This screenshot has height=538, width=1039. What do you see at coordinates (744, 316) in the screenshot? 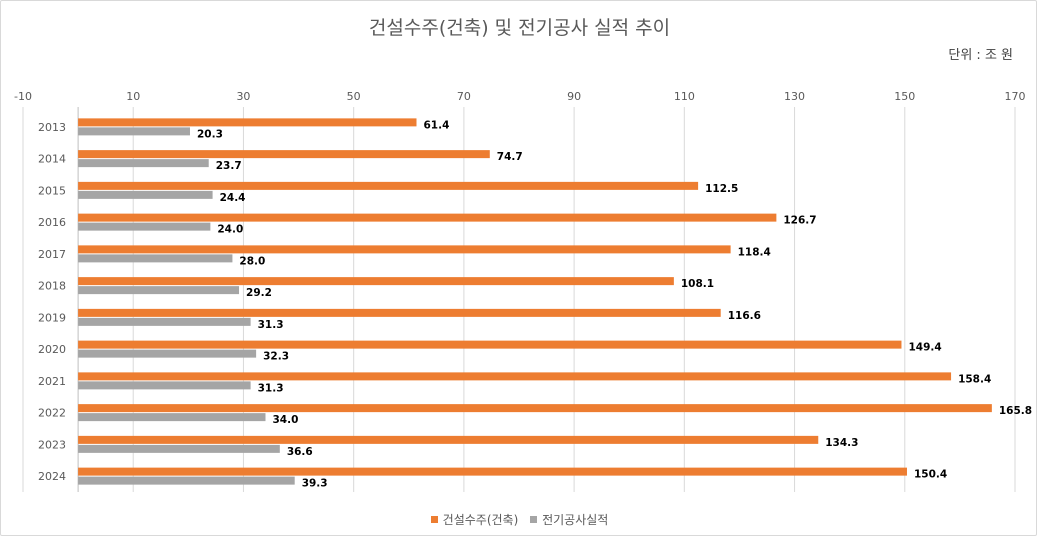
I see `data-label-construction: 116.6` at bounding box center [744, 316].